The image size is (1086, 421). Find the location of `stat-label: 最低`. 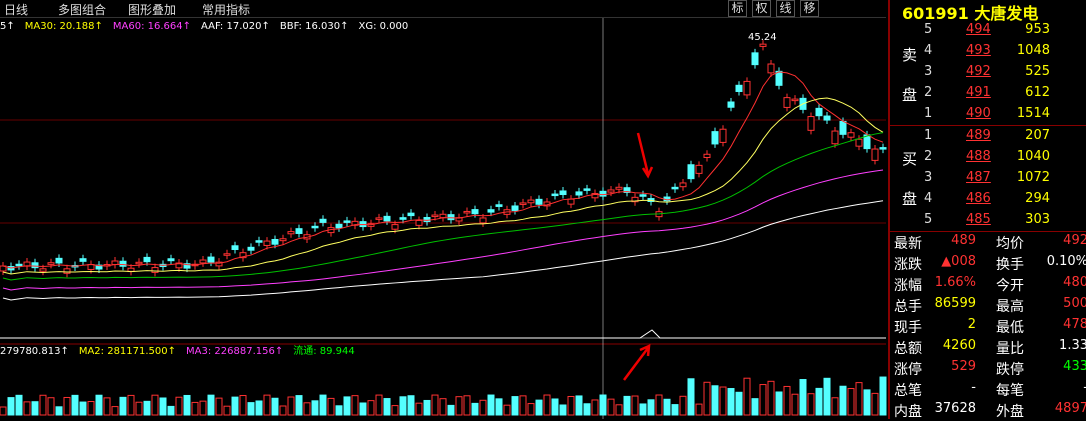

stat-label: 最低 is located at coordinates (1010, 328).